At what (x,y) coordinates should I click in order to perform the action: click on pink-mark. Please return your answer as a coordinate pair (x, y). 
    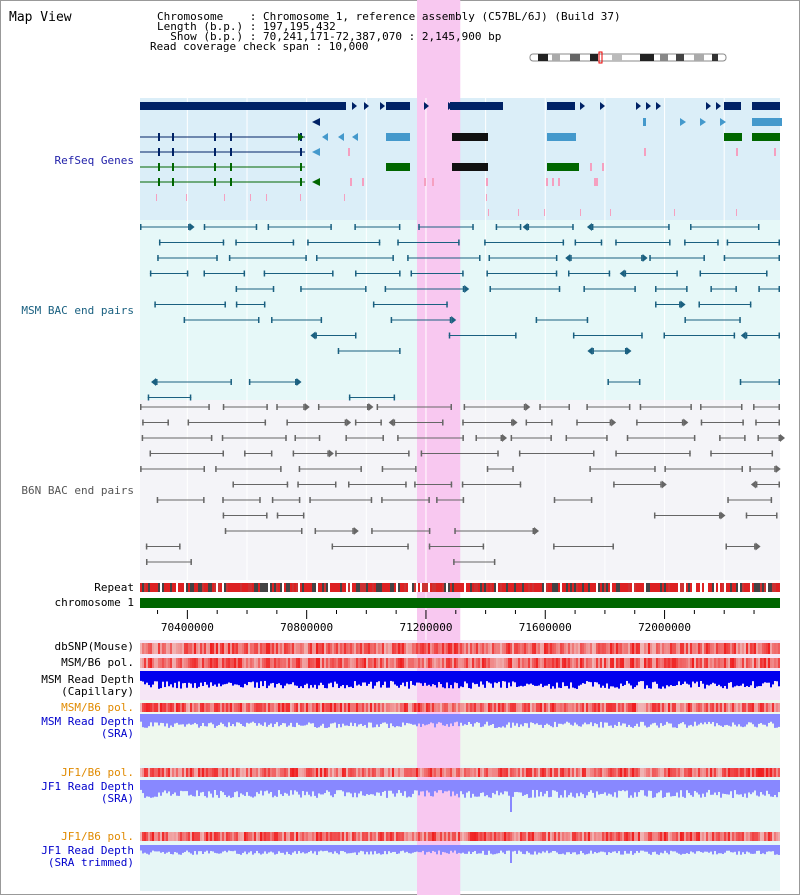
    Looking at the image, I should click on (266, 197).